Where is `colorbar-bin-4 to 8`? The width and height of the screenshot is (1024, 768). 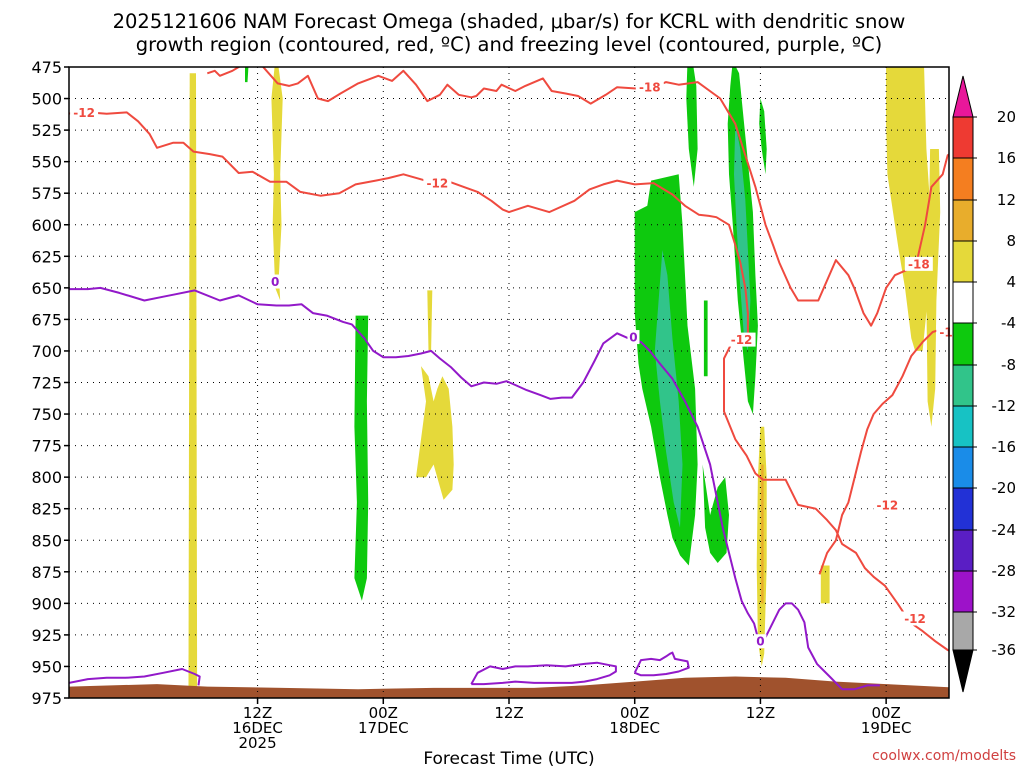 colorbar-bin-4 to 8 is located at coordinates (963, 261).